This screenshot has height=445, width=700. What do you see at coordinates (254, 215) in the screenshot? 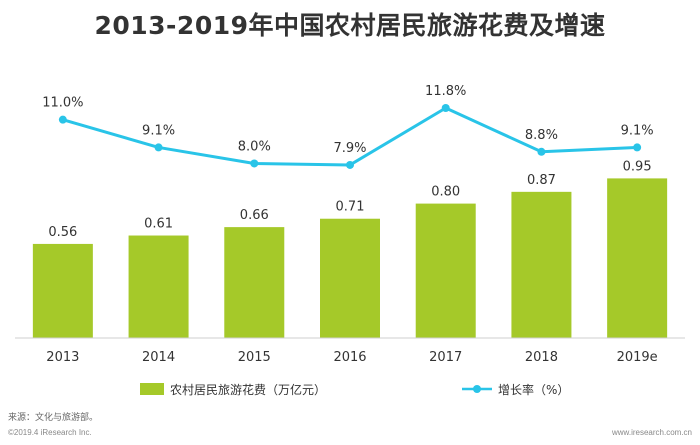
I see `bar-label-2015: 0.66` at bounding box center [254, 215].